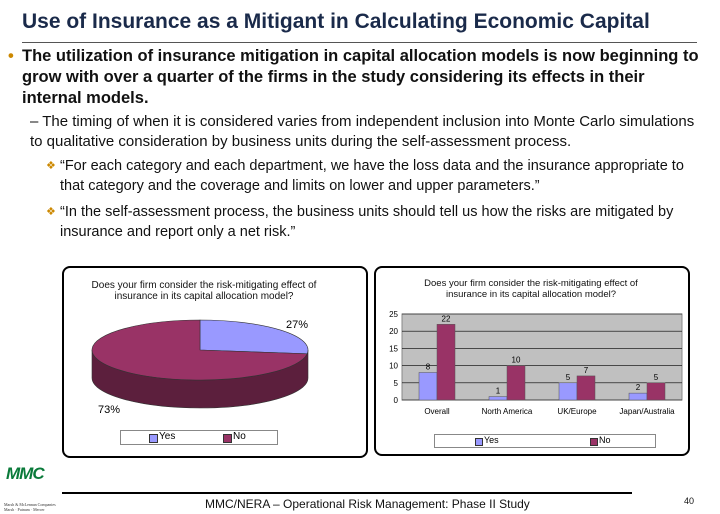 This screenshot has height=514, width=720. Describe the element at coordinates (396, 400) in the screenshot. I see `y-tick-label: 0` at that location.